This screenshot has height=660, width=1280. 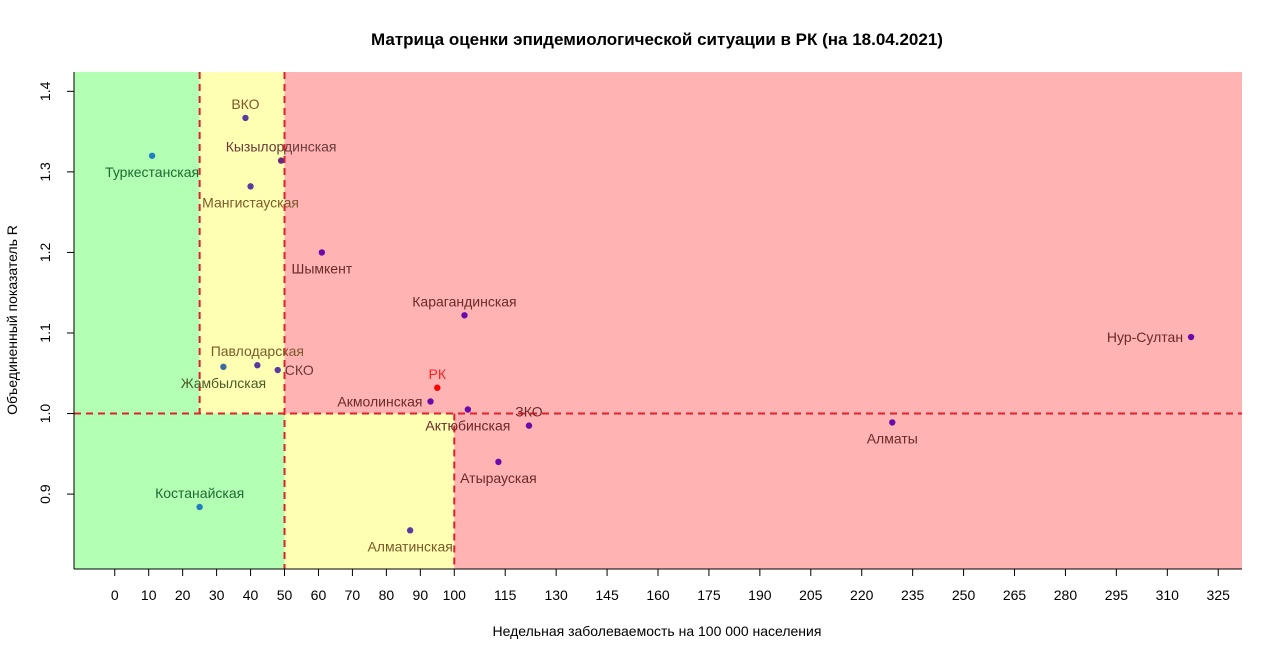 What do you see at coordinates (464, 301) in the screenshot?
I see `data-point-label: Карагандинская` at bounding box center [464, 301].